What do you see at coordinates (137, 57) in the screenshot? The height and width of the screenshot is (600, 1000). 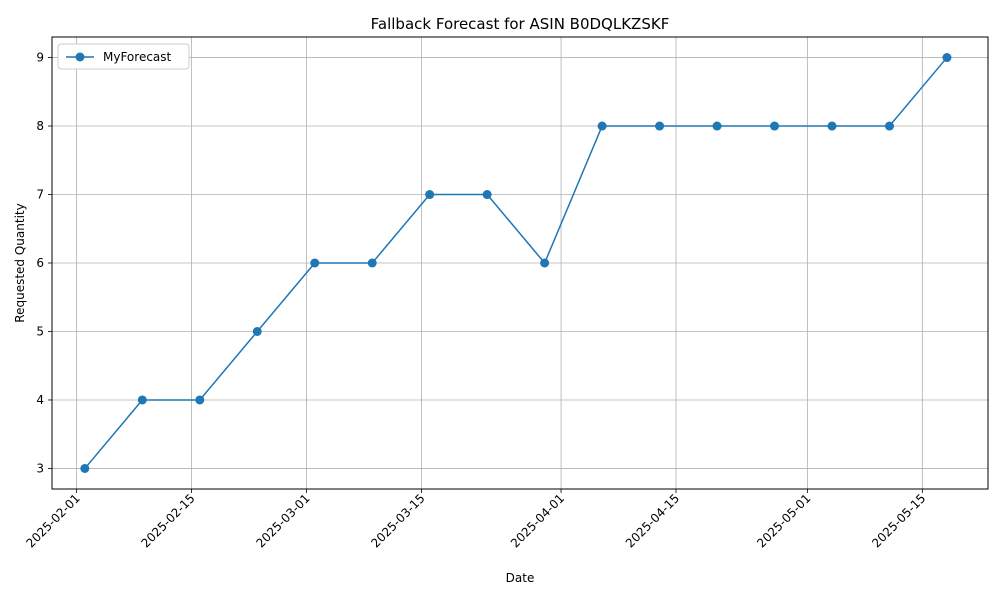 I see `legend-label: MyForecast` at bounding box center [137, 57].